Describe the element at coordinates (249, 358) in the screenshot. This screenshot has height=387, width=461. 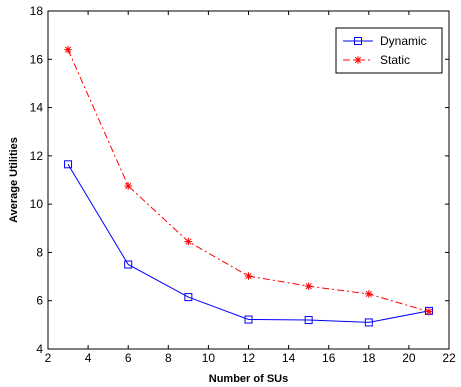
I see `x-tick-label: 12` at that location.